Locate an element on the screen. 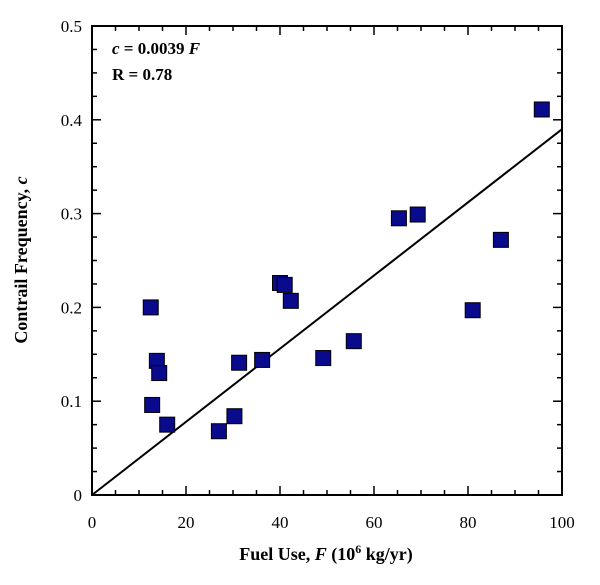 The width and height of the screenshot is (600, 585). x-tick-label: 20 is located at coordinates (186, 522).